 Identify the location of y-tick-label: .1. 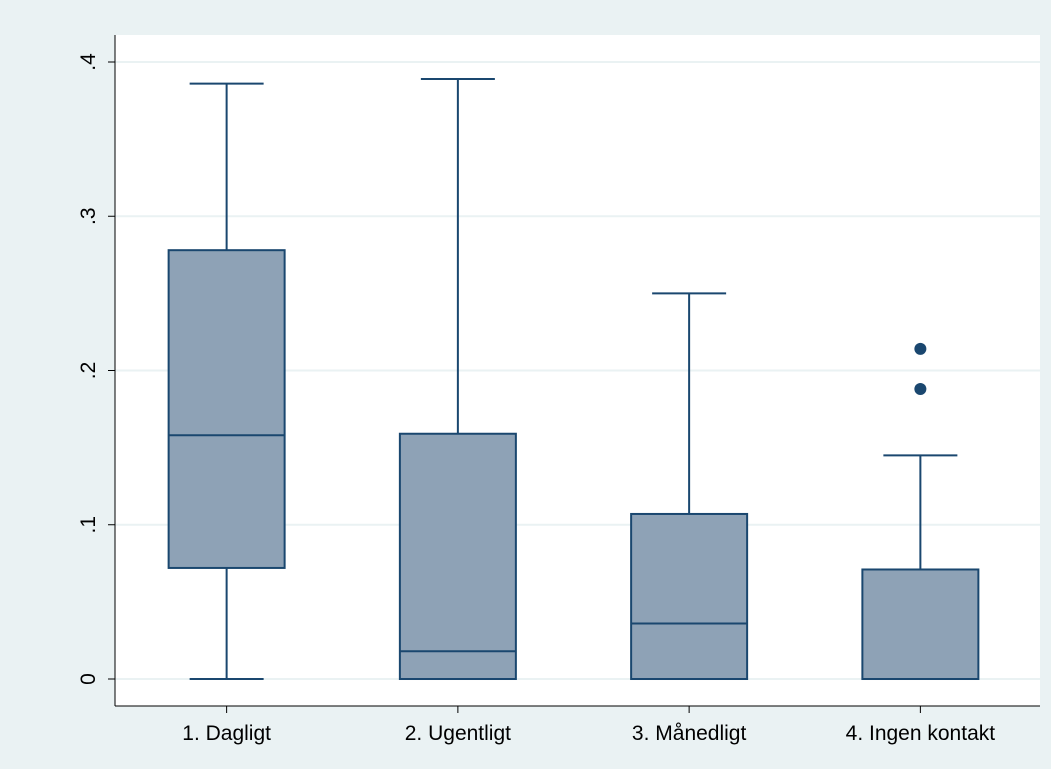
(88, 525).